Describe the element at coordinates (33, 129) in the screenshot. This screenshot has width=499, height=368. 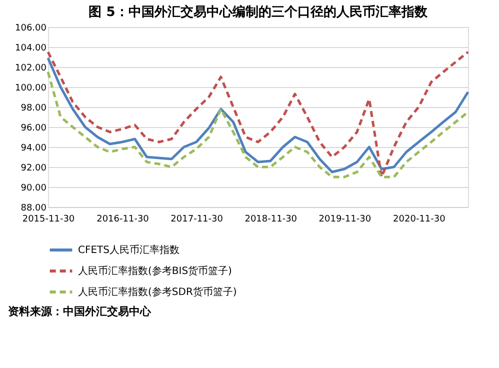
I see `y-tick-label: 96.00` at that location.